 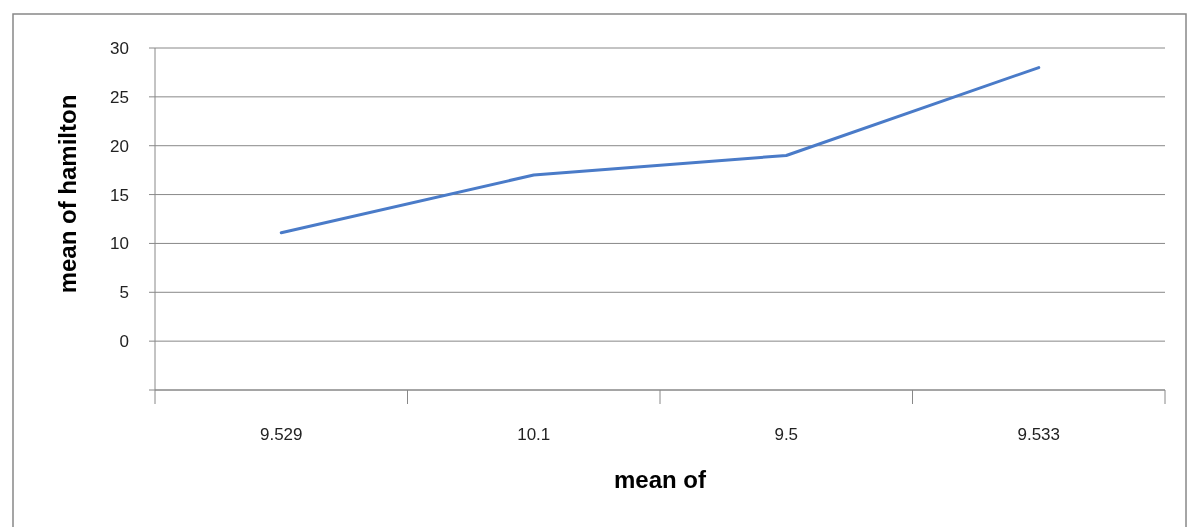 What do you see at coordinates (1039, 434) in the screenshot?
I see `x-tick-label: 9.533` at bounding box center [1039, 434].